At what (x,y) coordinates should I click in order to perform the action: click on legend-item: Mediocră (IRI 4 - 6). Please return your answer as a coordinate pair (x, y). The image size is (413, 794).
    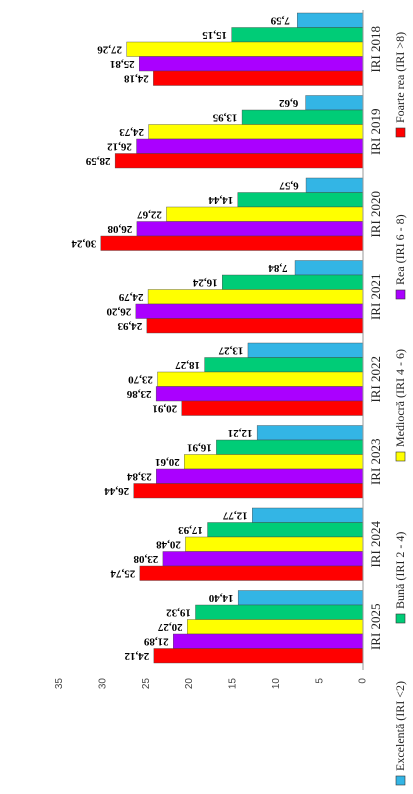
    Looking at the image, I should click on (400, 405).